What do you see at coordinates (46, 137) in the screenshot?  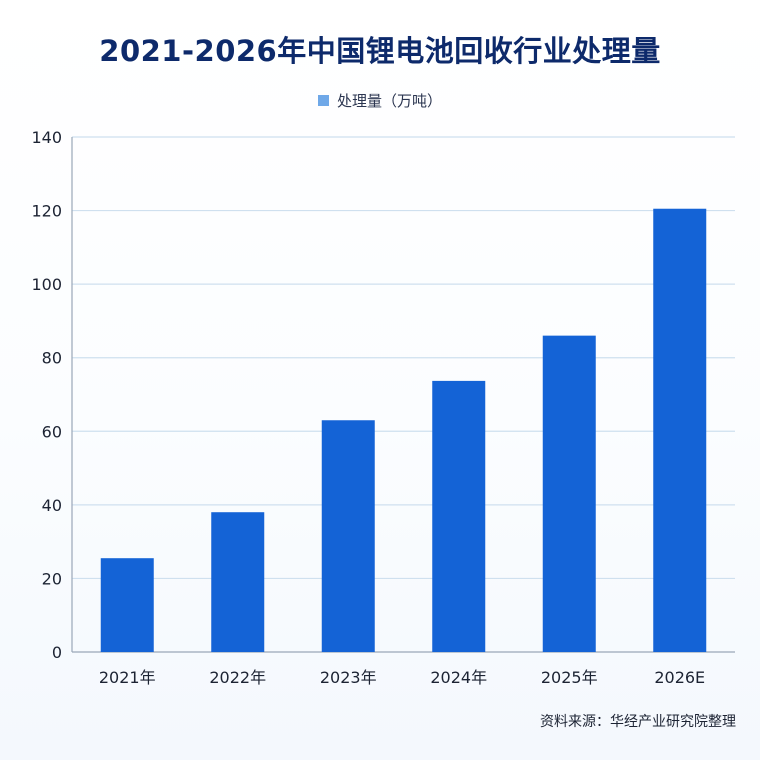 I see `y-tick-label: 140` at bounding box center [46, 137].